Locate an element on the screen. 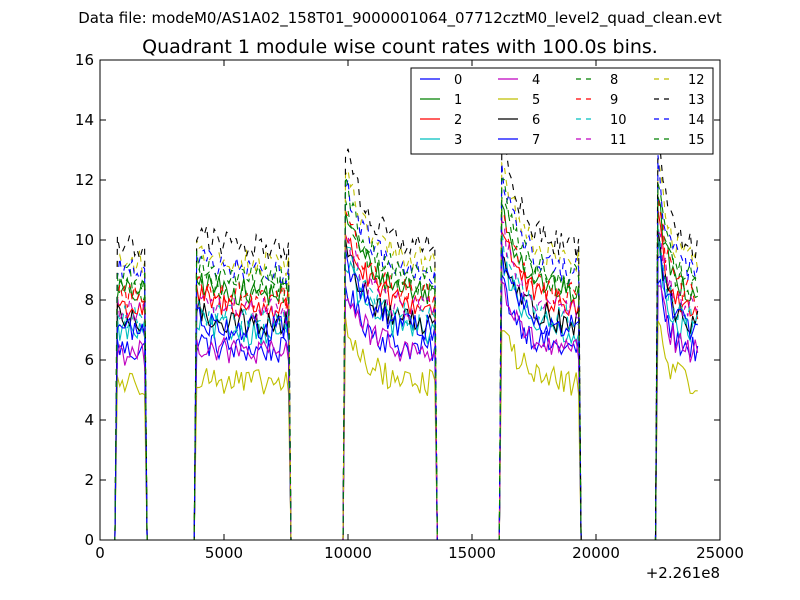 The height and width of the screenshot is (600, 800). legend-label-4: 4 is located at coordinates (536, 80).